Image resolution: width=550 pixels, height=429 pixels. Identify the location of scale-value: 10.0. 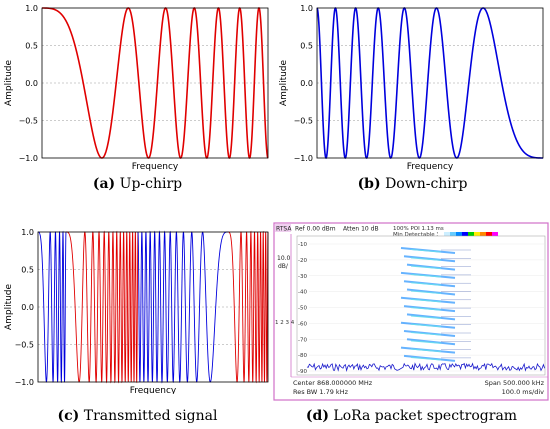
(284, 258).